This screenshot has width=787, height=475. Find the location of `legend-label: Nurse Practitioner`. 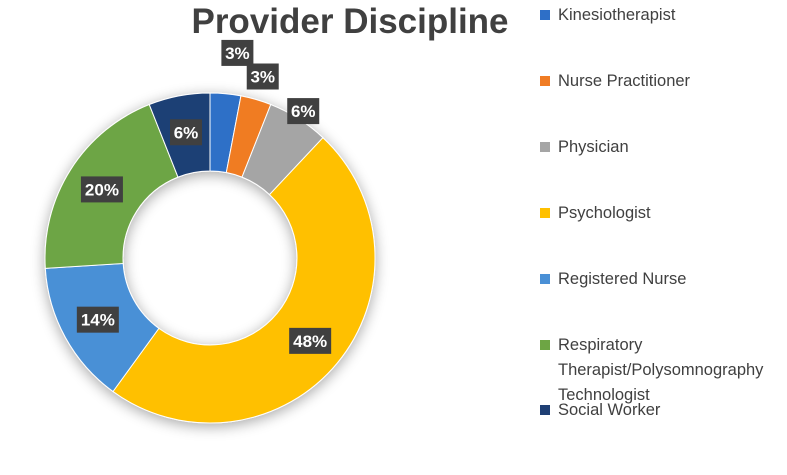

legend-label: Nurse Practitioner is located at coordinates (624, 81).